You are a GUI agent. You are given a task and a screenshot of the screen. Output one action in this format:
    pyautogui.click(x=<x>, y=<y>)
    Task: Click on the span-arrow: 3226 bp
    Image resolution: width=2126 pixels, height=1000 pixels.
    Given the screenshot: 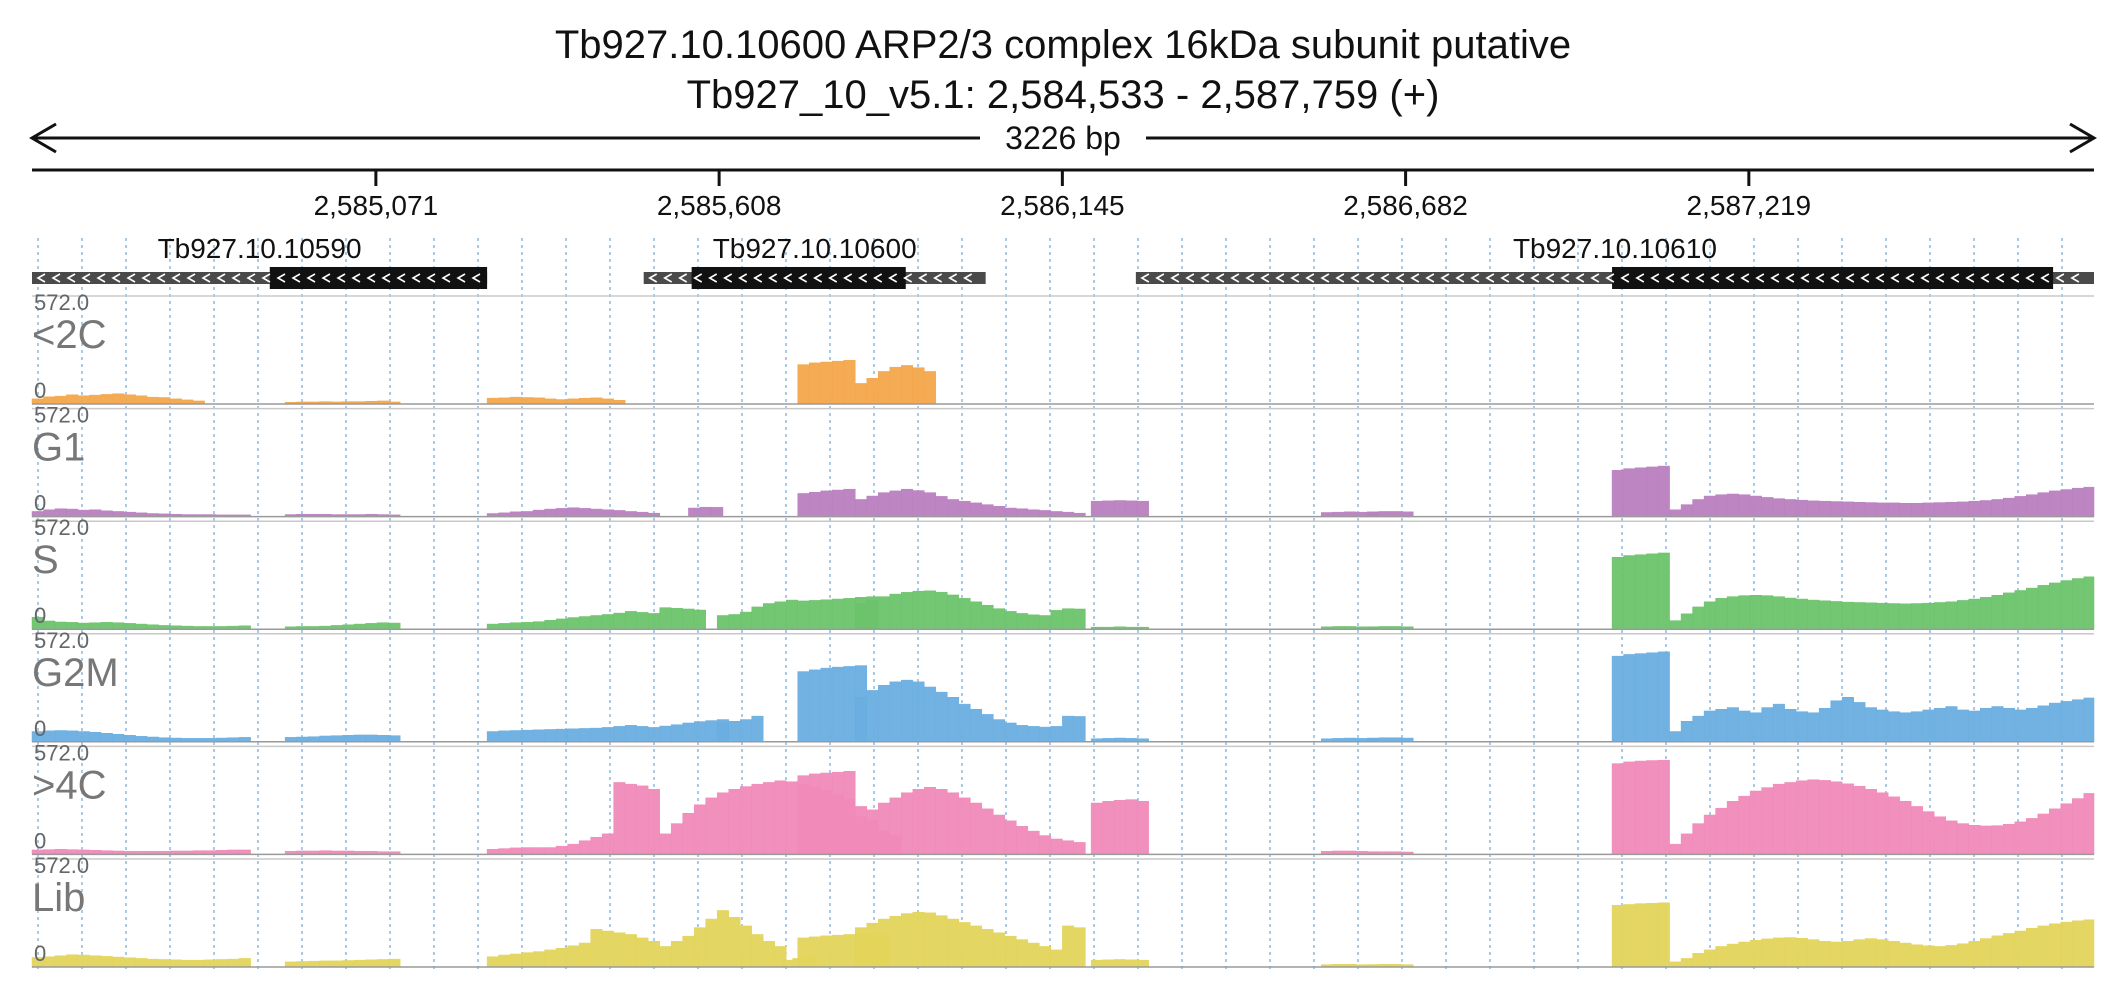 What is the action you would take?
    pyautogui.click(x=1063, y=138)
    